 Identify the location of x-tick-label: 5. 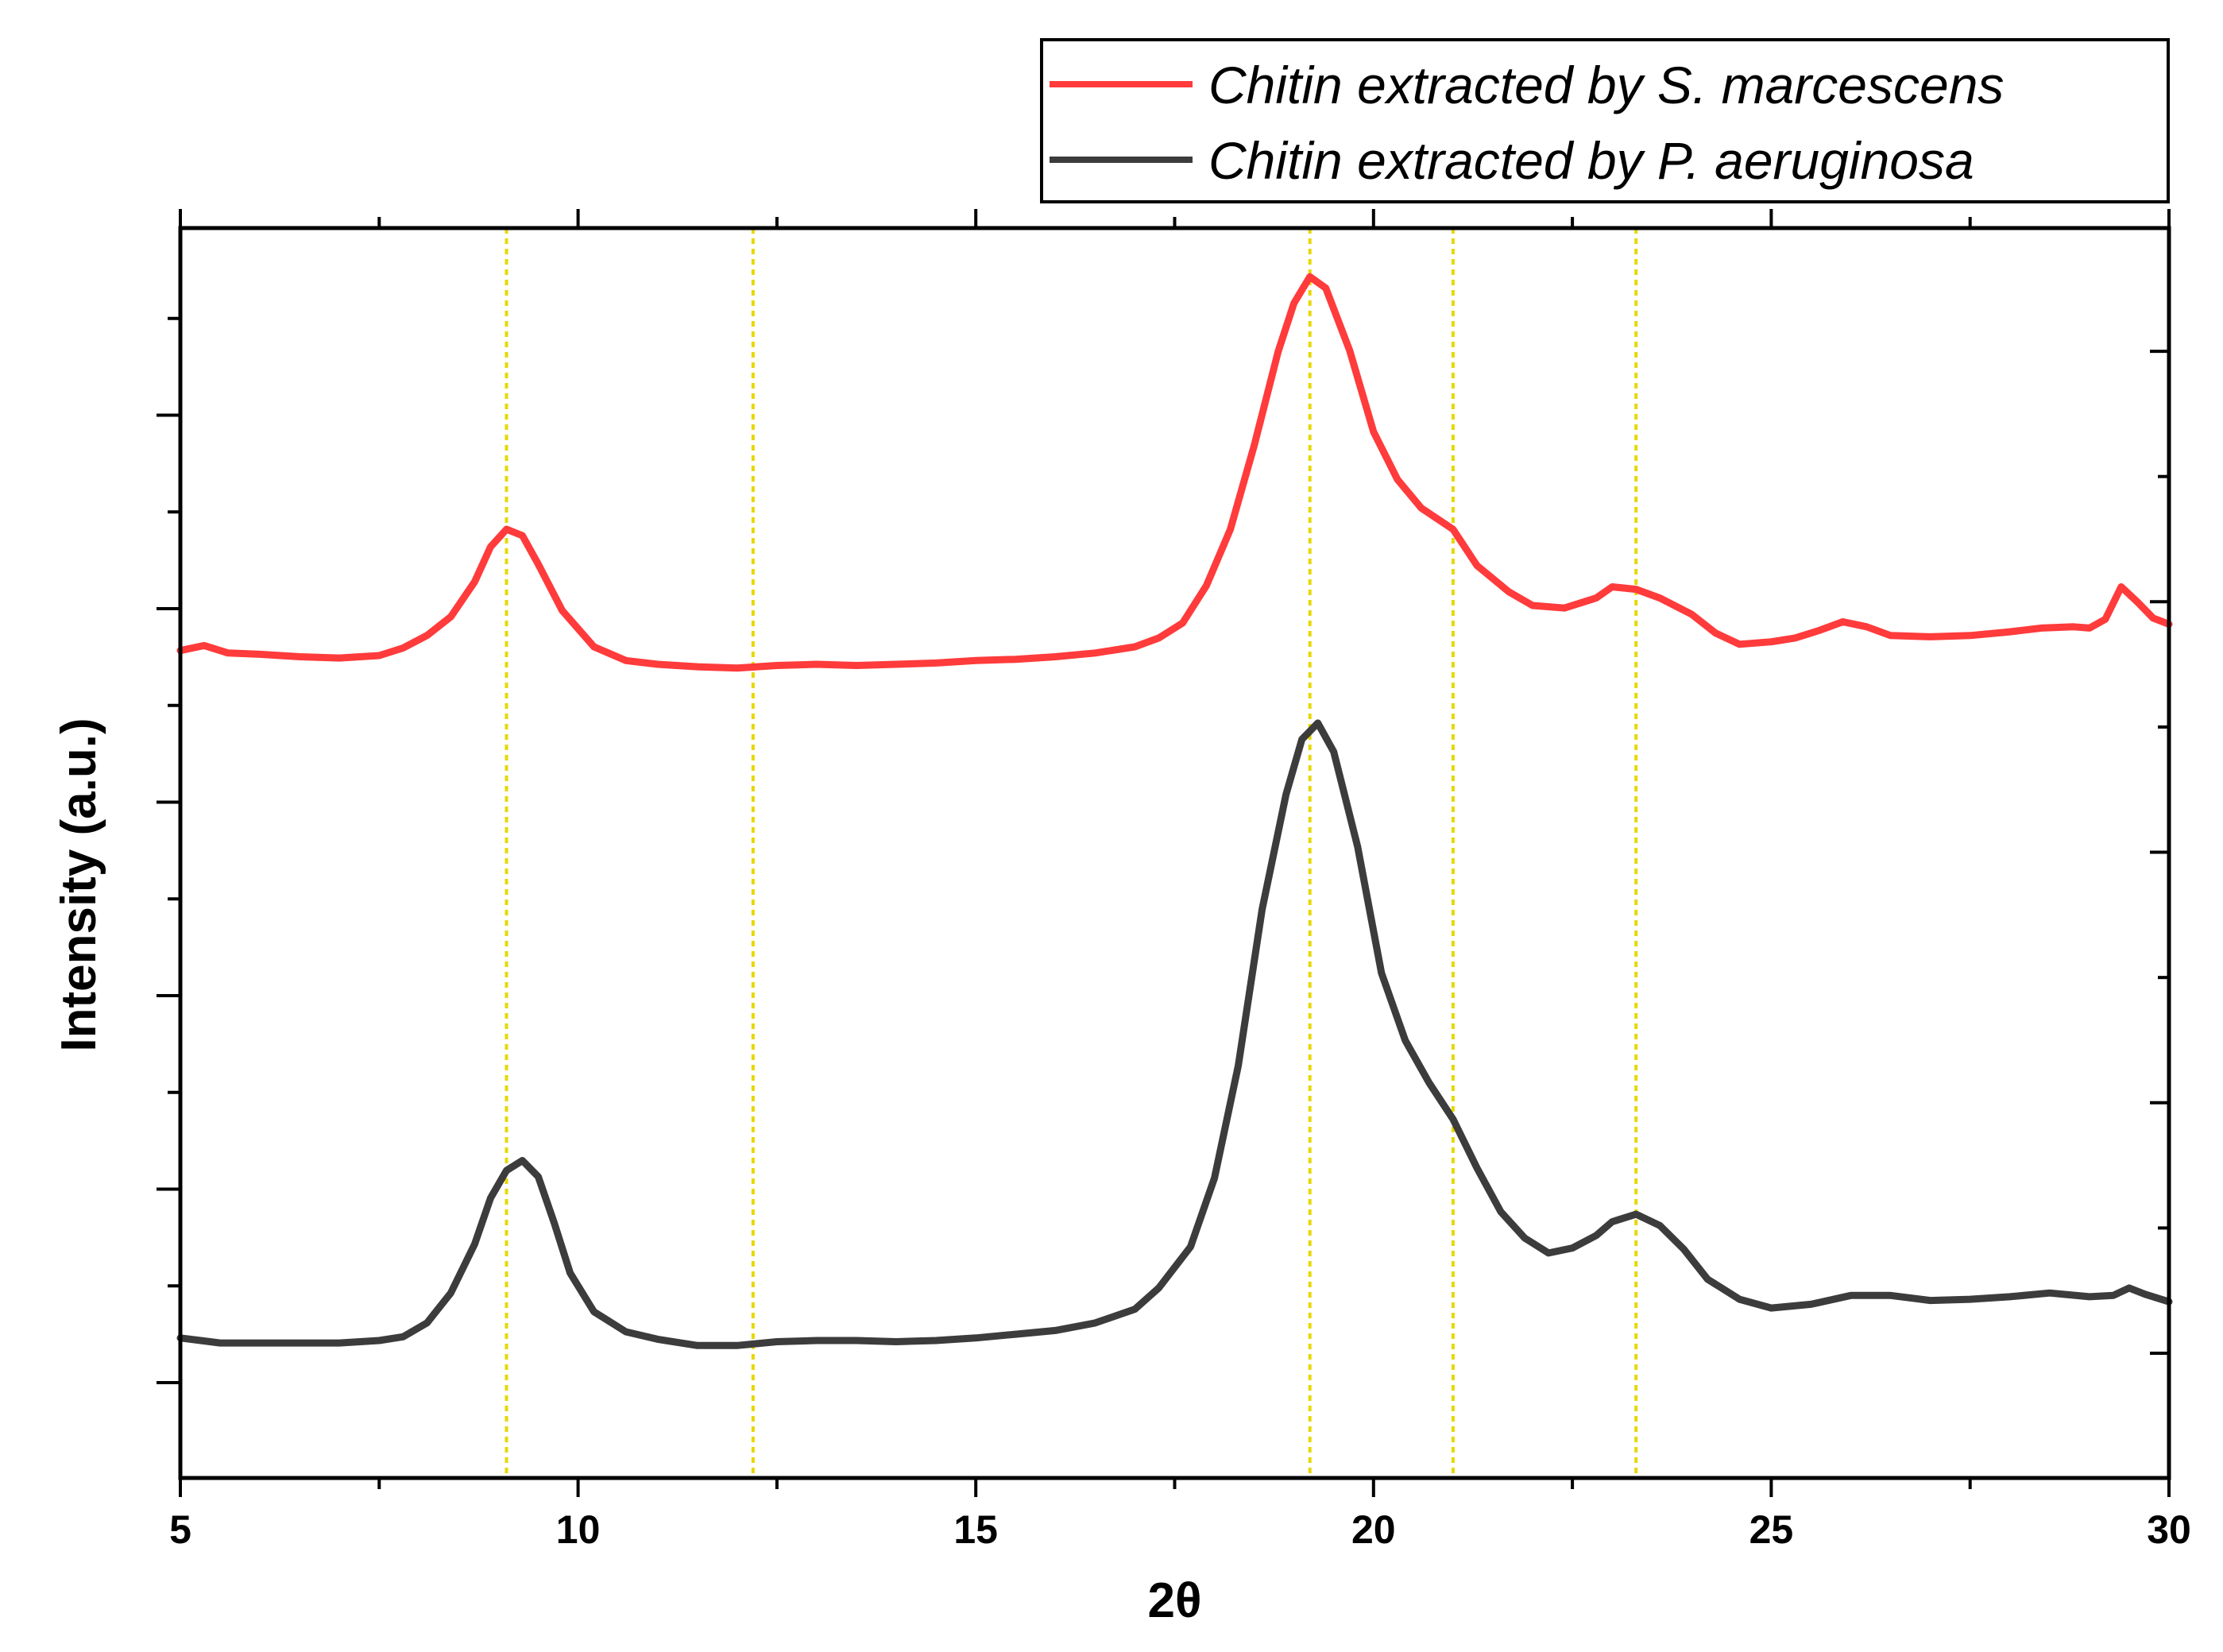
(180, 1529).